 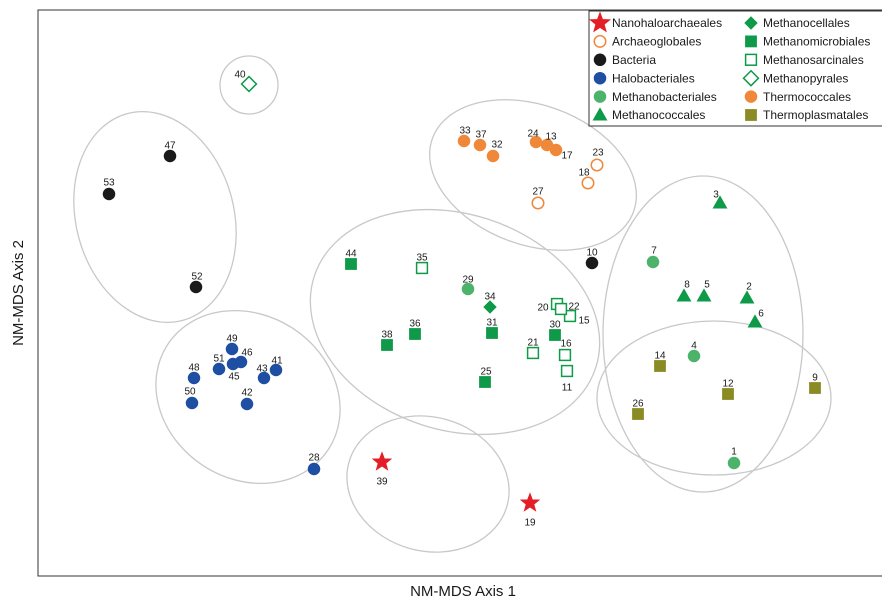 I want to click on point-label-18: 18, so click(x=584, y=173).